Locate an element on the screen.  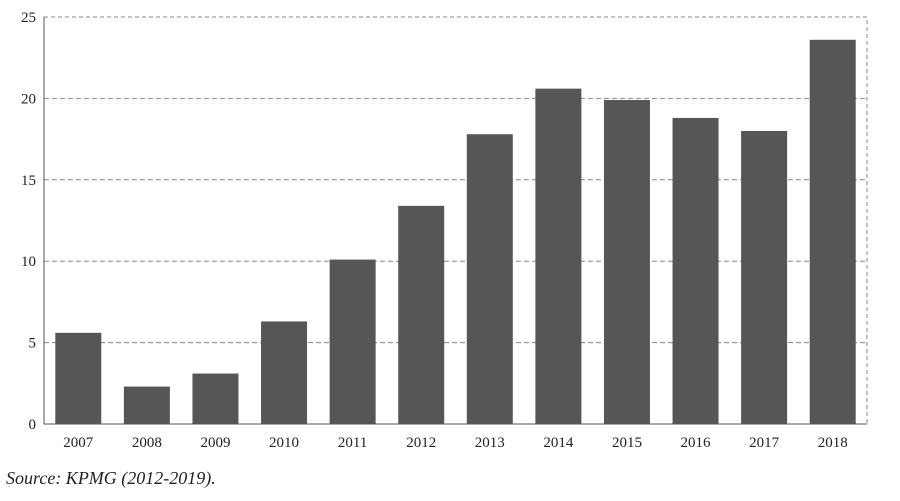
bar-2010 is located at coordinates (284, 372).